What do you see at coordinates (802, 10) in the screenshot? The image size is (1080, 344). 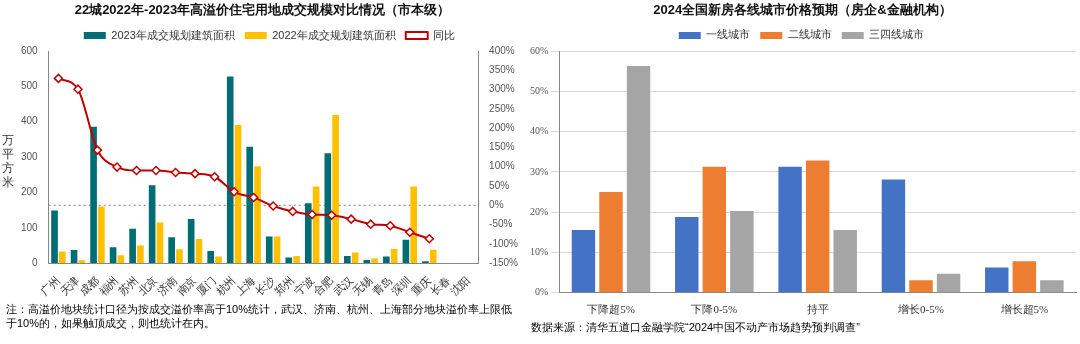 I see `chart-title: 2024全国新房各线城市价格预期（房企&金融机构）` at bounding box center [802, 10].